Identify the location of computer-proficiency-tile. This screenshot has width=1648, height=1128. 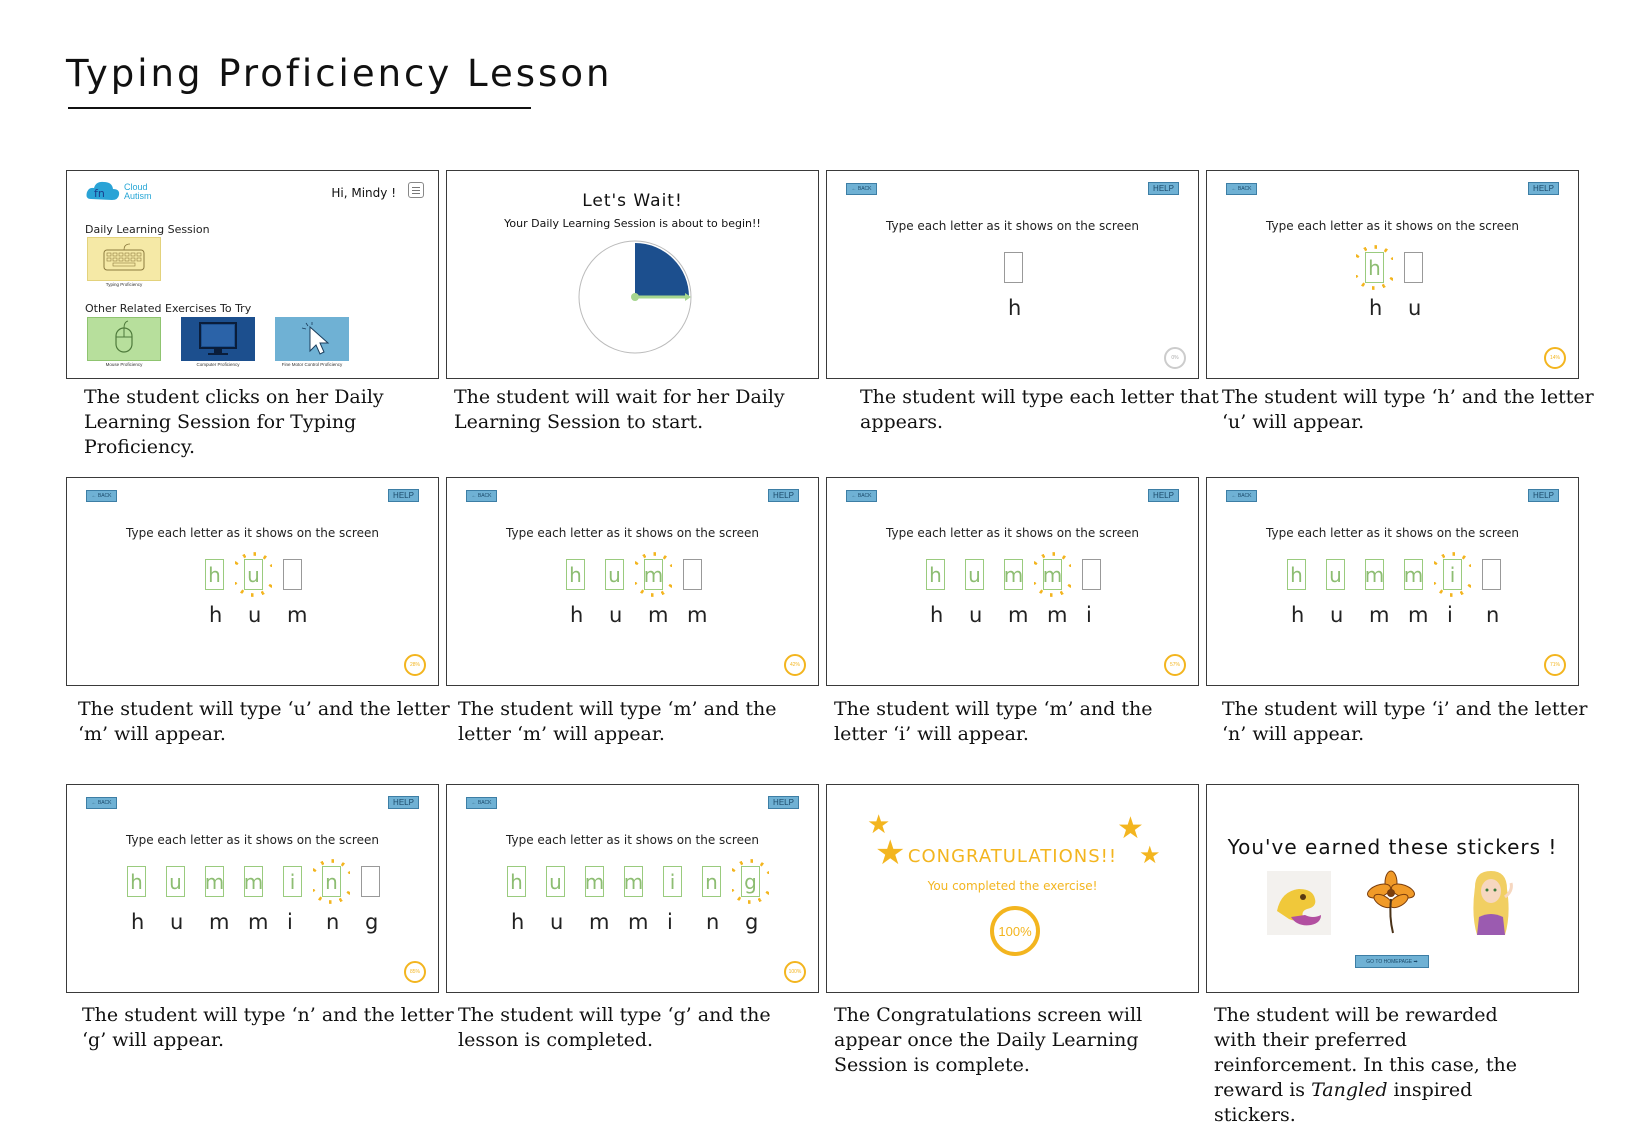
(218, 339).